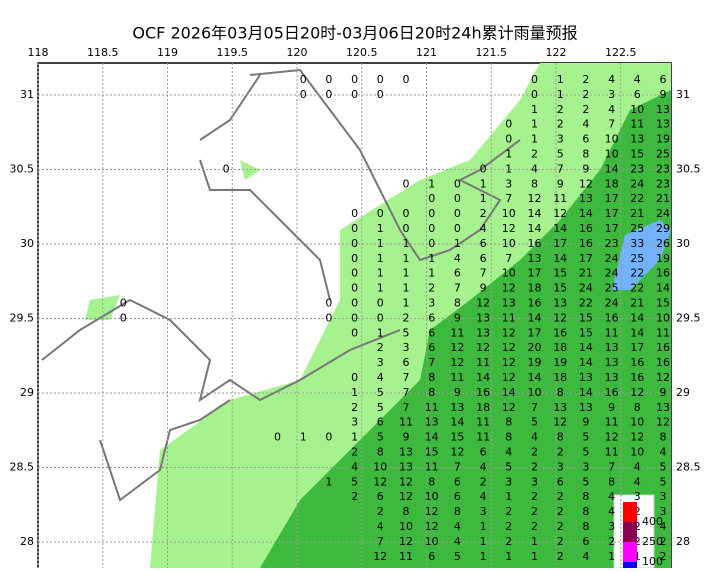 Image resolution: width=710 pixels, height=572 pixels. What do you see at coordinates (630, 567) in the screenshot?
I see `legend-swatch` at bounding box center [630, 567].